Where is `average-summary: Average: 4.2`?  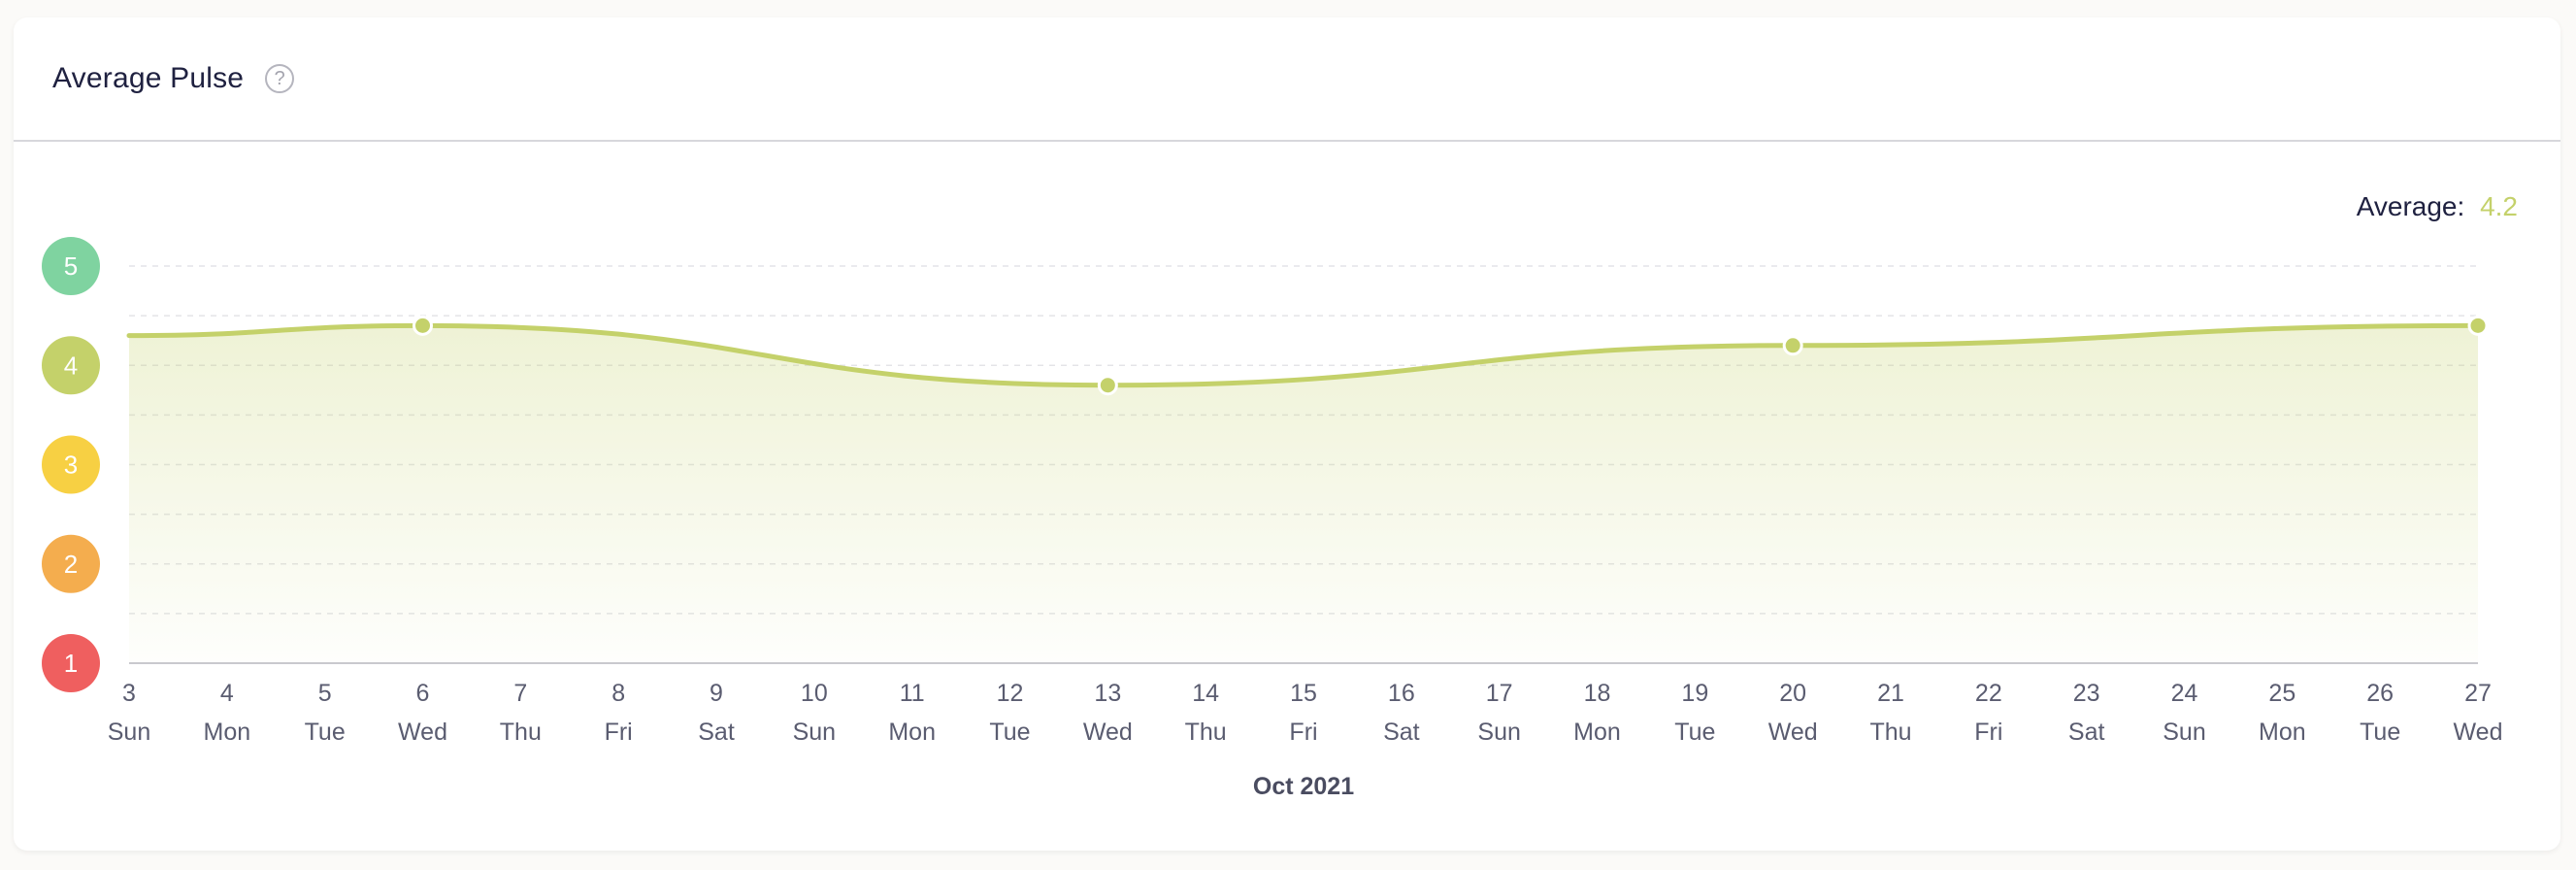
average-summary: Average: 4.2 is located at coordinates (2437, 206).